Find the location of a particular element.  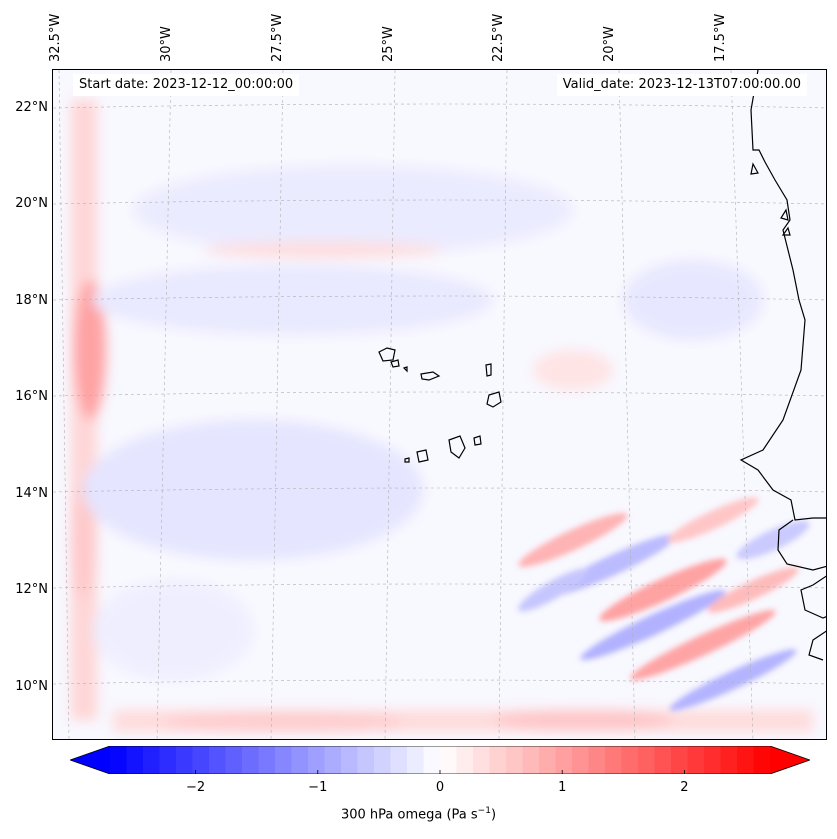

lon-tick-label: 32.5°W is located at coordinates (56, 37).